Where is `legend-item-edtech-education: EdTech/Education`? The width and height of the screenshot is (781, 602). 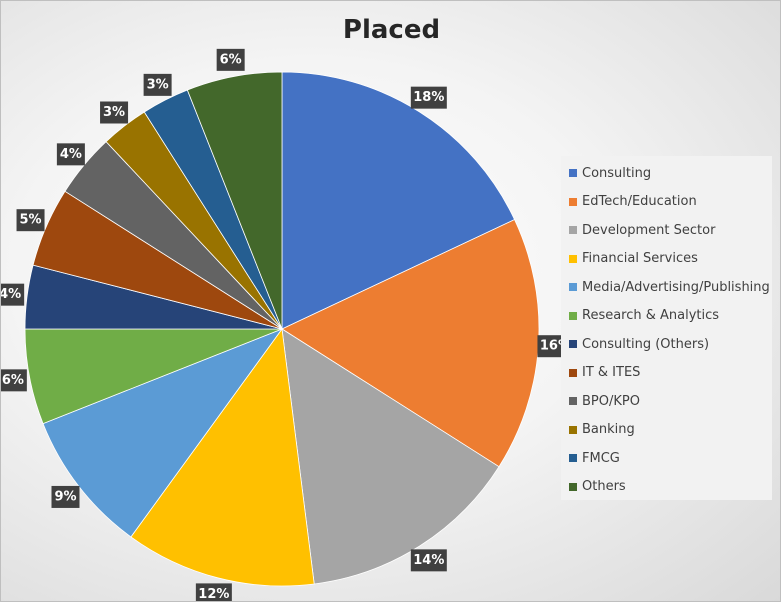
legend-item-edtech-education: EdTech/Education is located at coordinates (666, 202).